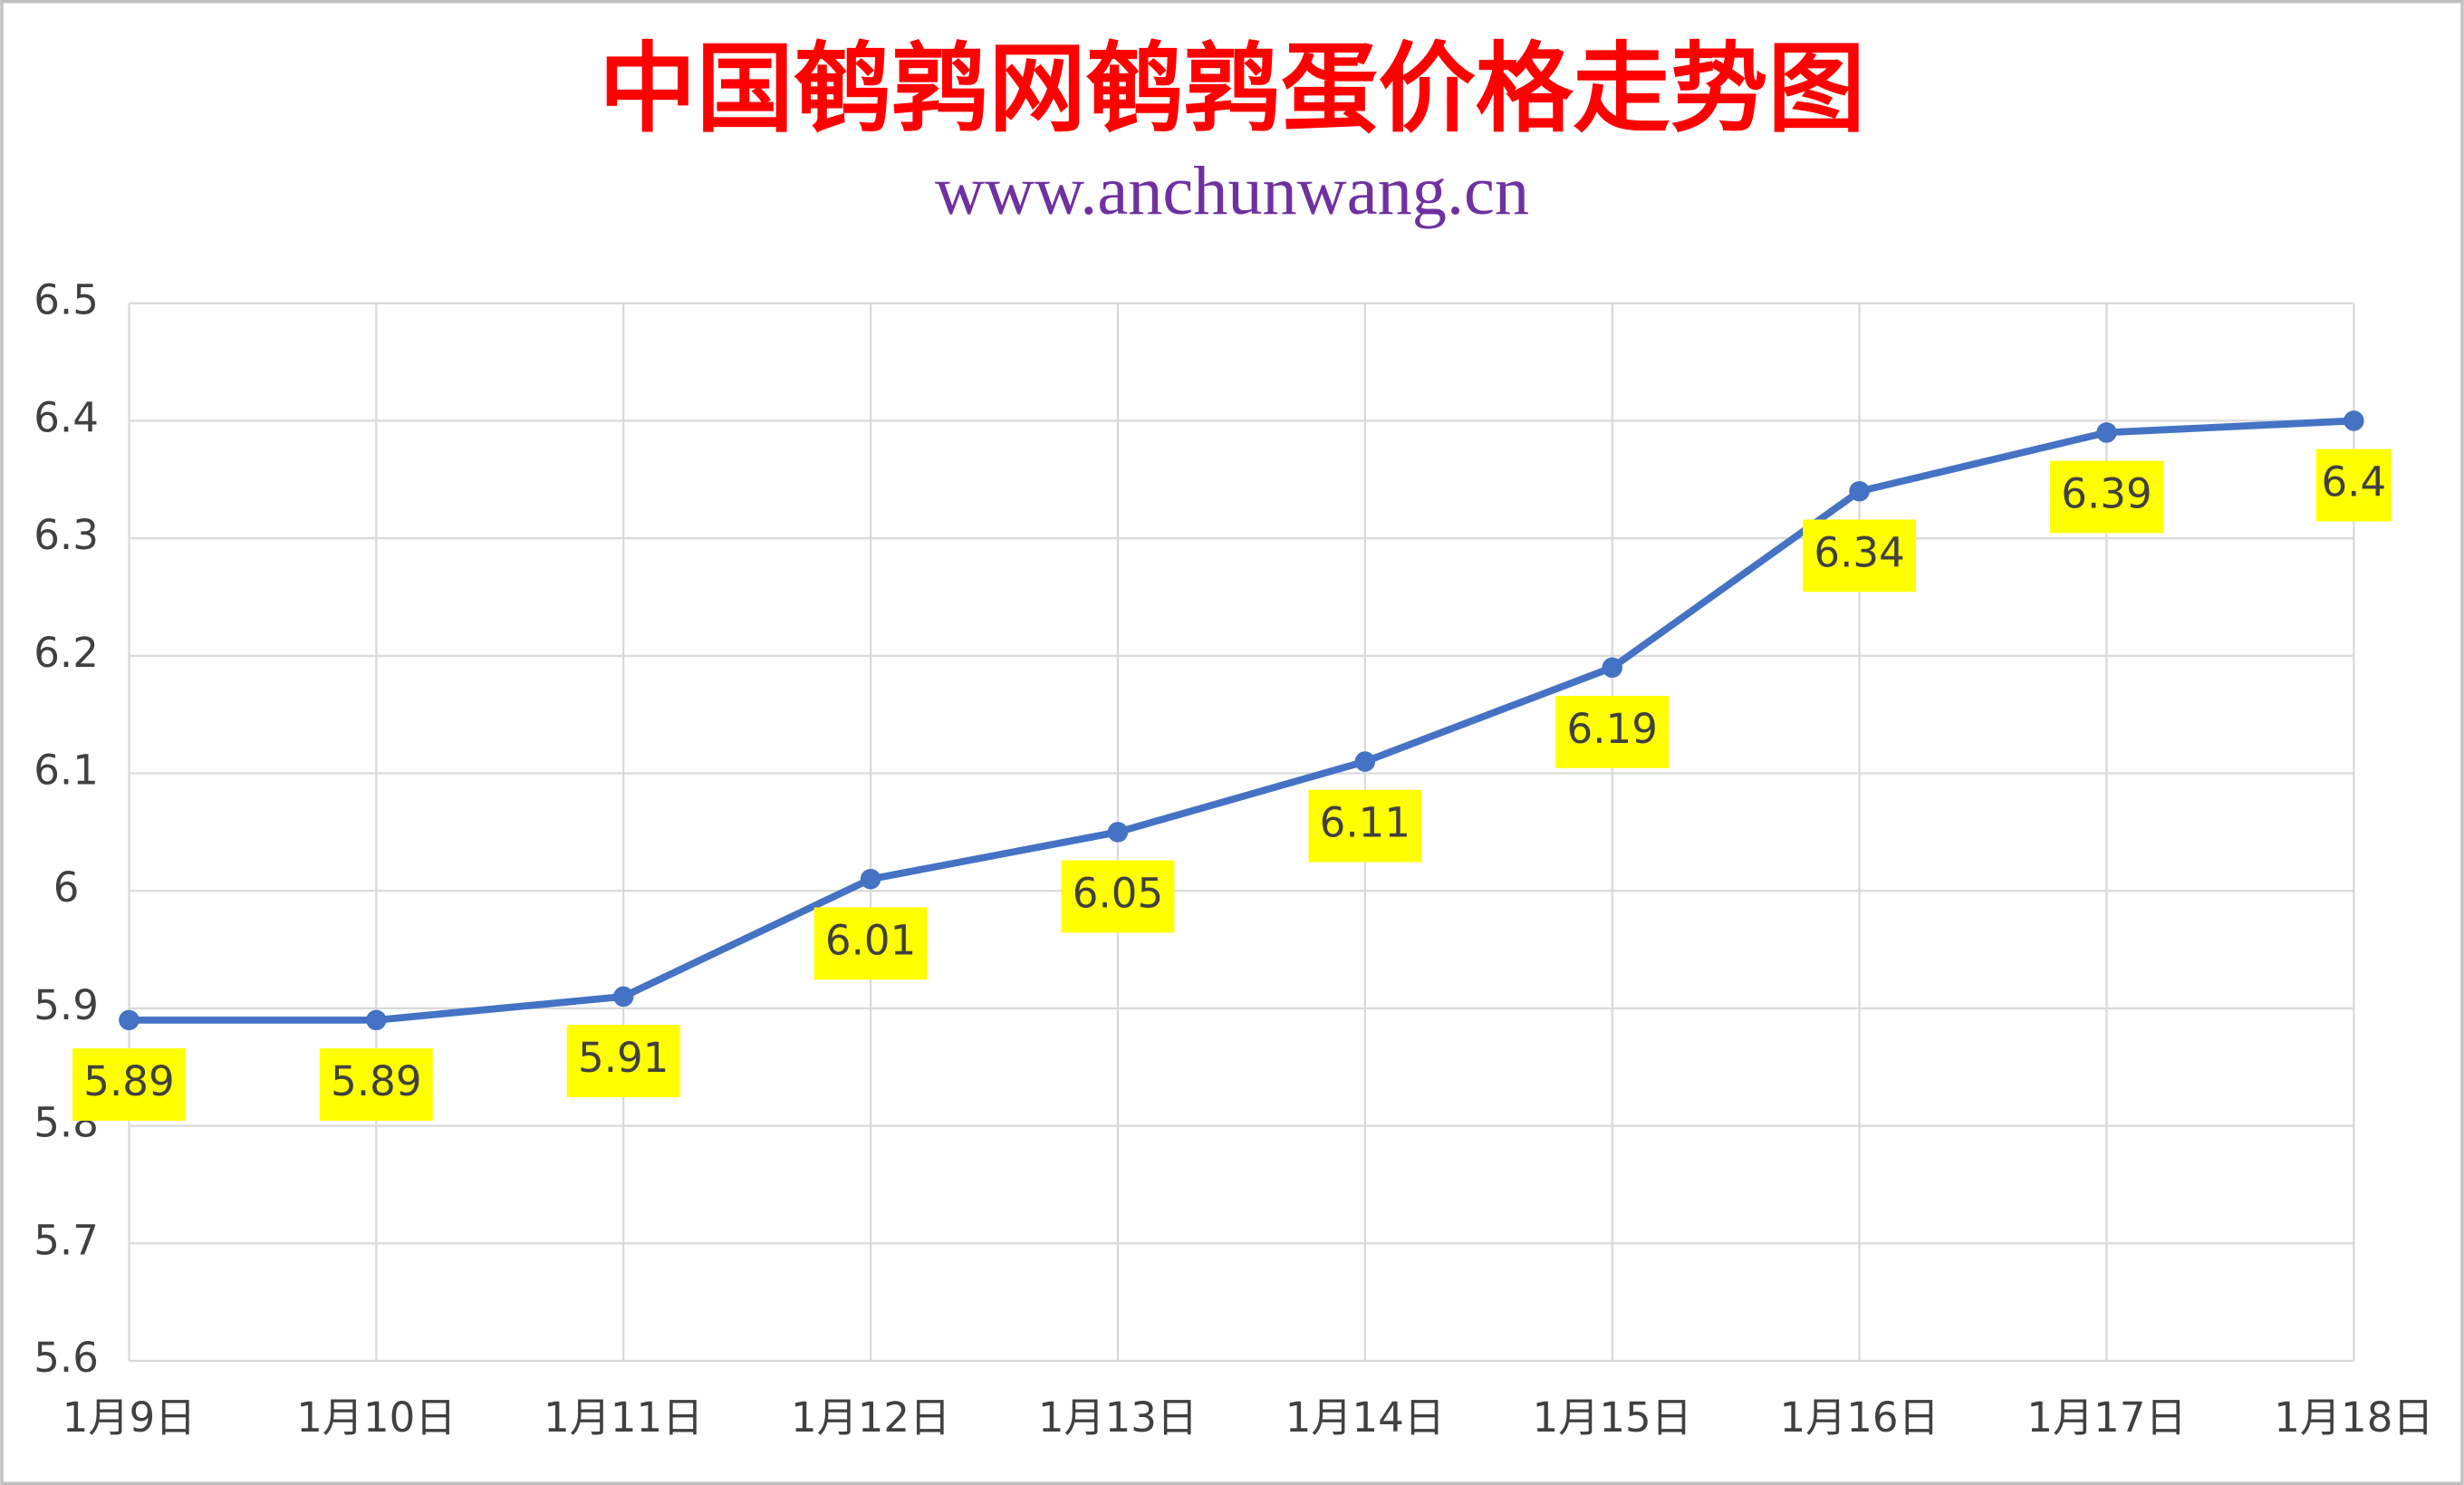  Describe the element at coordinates (1365, 1417) in the screenshot. I see `x-tick-label: 1月14日` at that location.